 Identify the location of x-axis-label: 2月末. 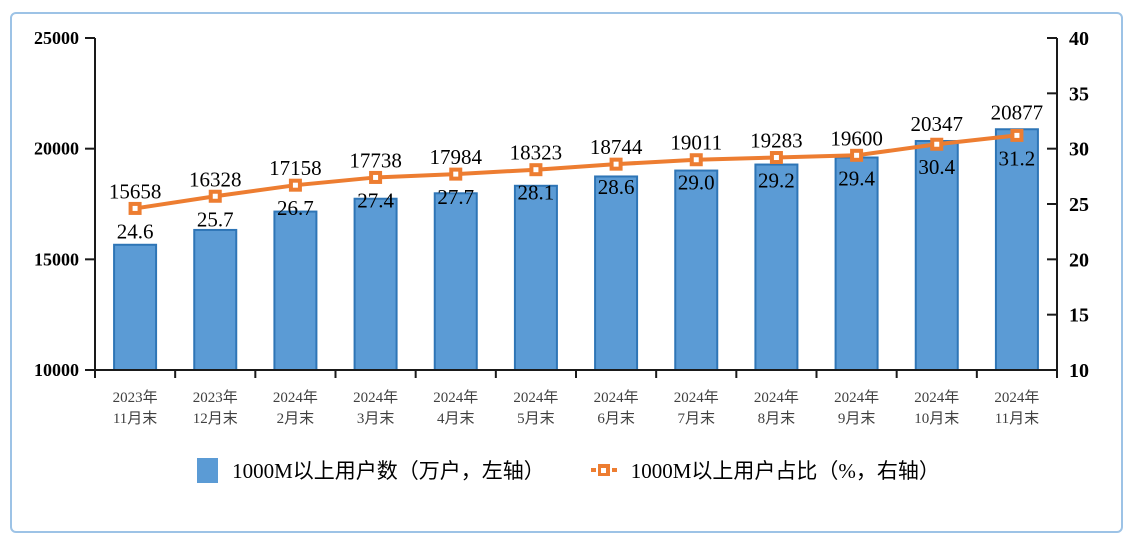
(296, 418).